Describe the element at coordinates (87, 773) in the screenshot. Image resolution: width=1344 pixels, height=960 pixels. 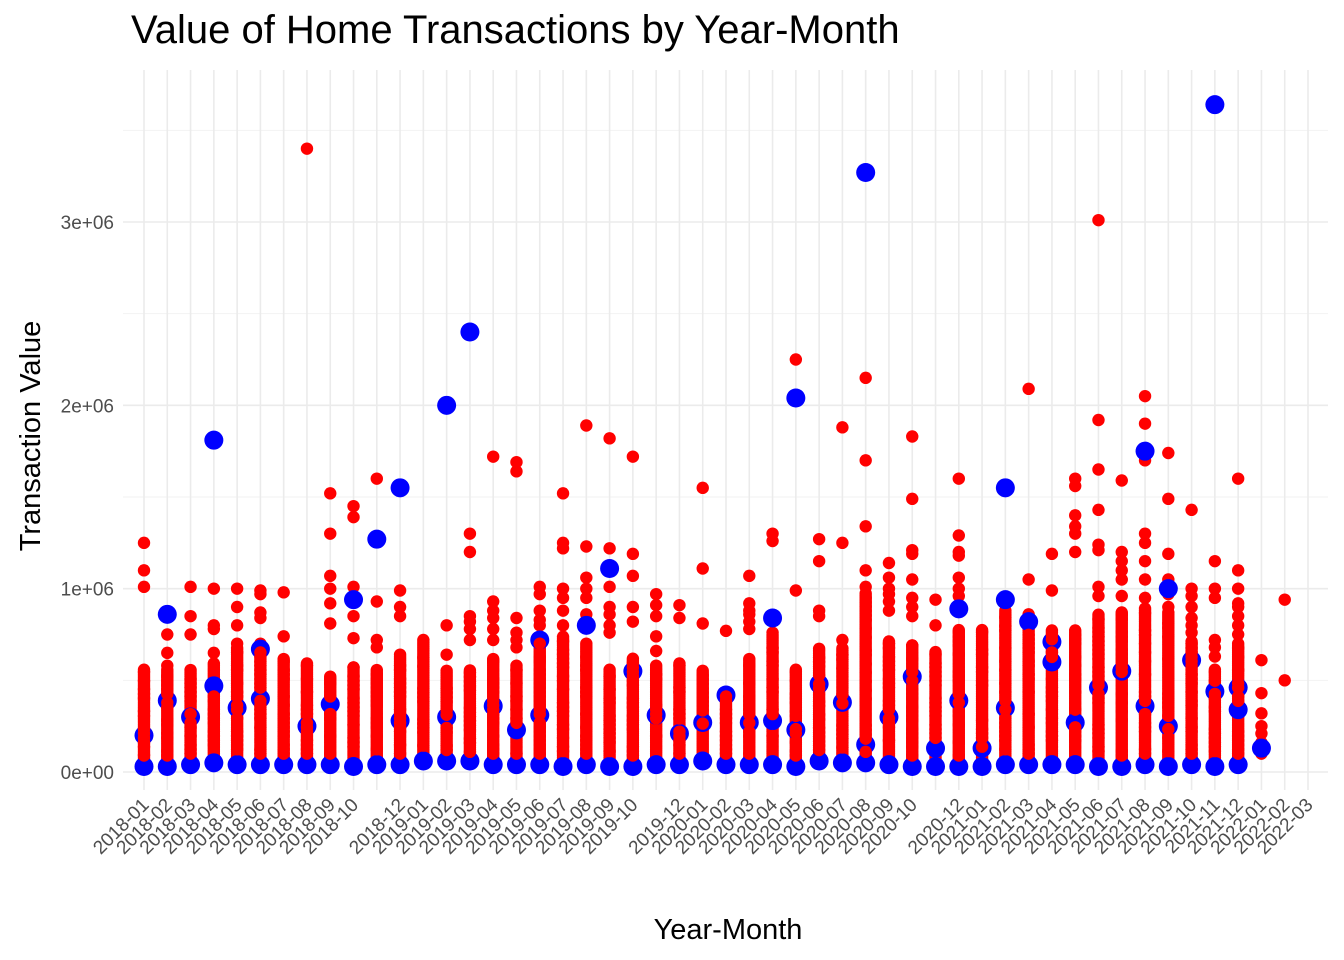
I see `y-tick-label: 0e+00` at that location.